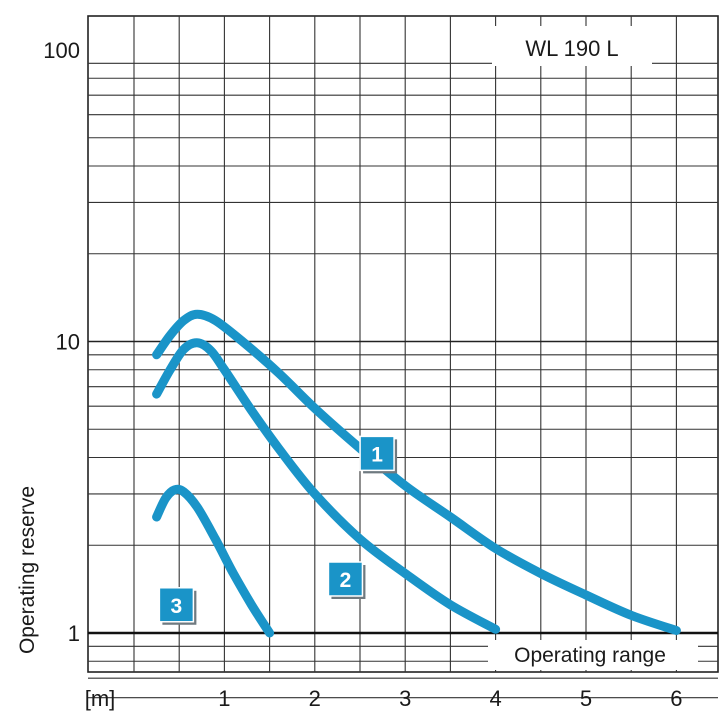 The height and width of the screenshot is (721, 725). Describe the element at coordinates (224, 698) in the screenshot. I see `x-tick-label: 1` at that location.